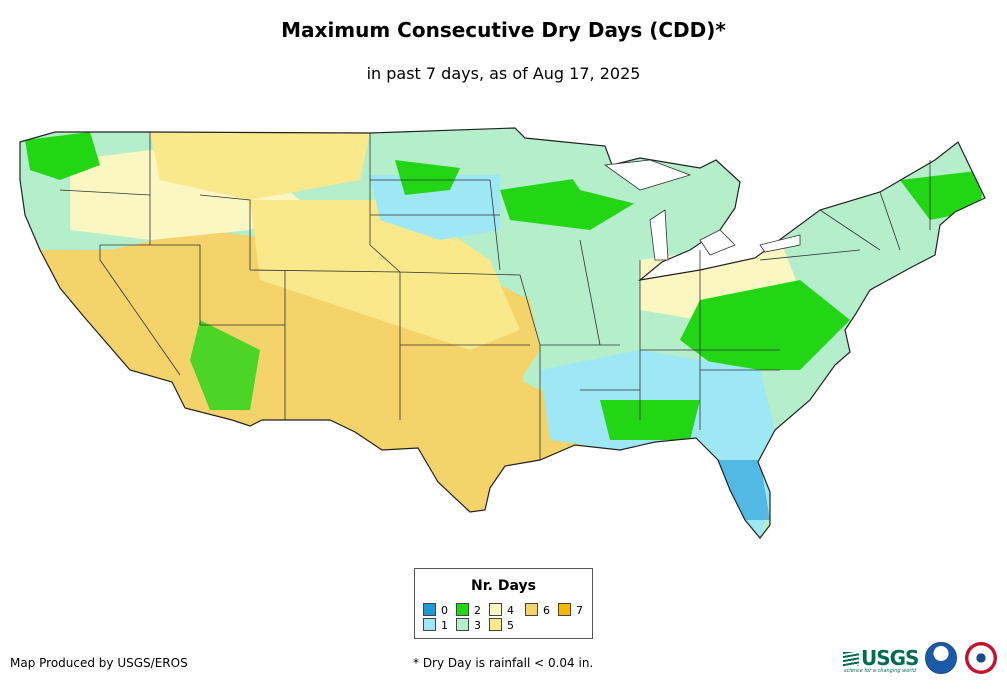 The width and height of the screenshot is (1007, 691). I want to click on legend-item-1: 1, so click(435, 625).